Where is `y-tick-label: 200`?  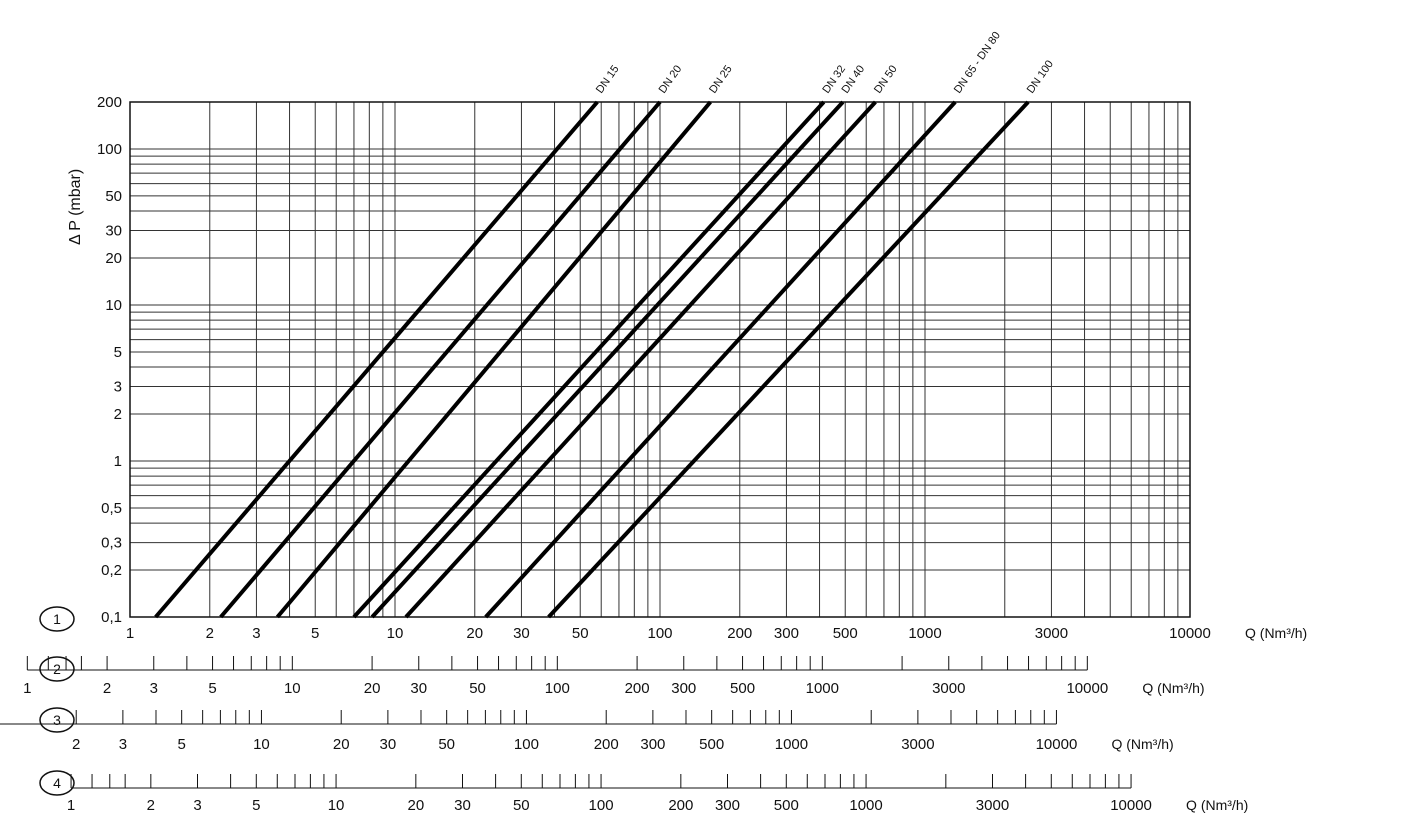
y-tick-label: 200 is located at coordinates (109, 102).